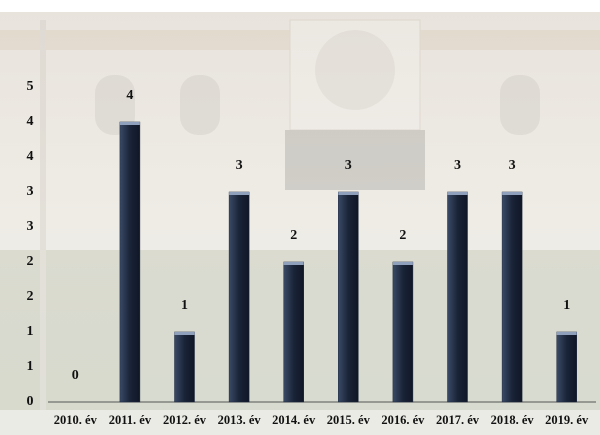 The width and height of the screenshot is (600, 435). Describe the element at coordinates (129, 95) in the screenshot. I see `value-label: 4` at that location.